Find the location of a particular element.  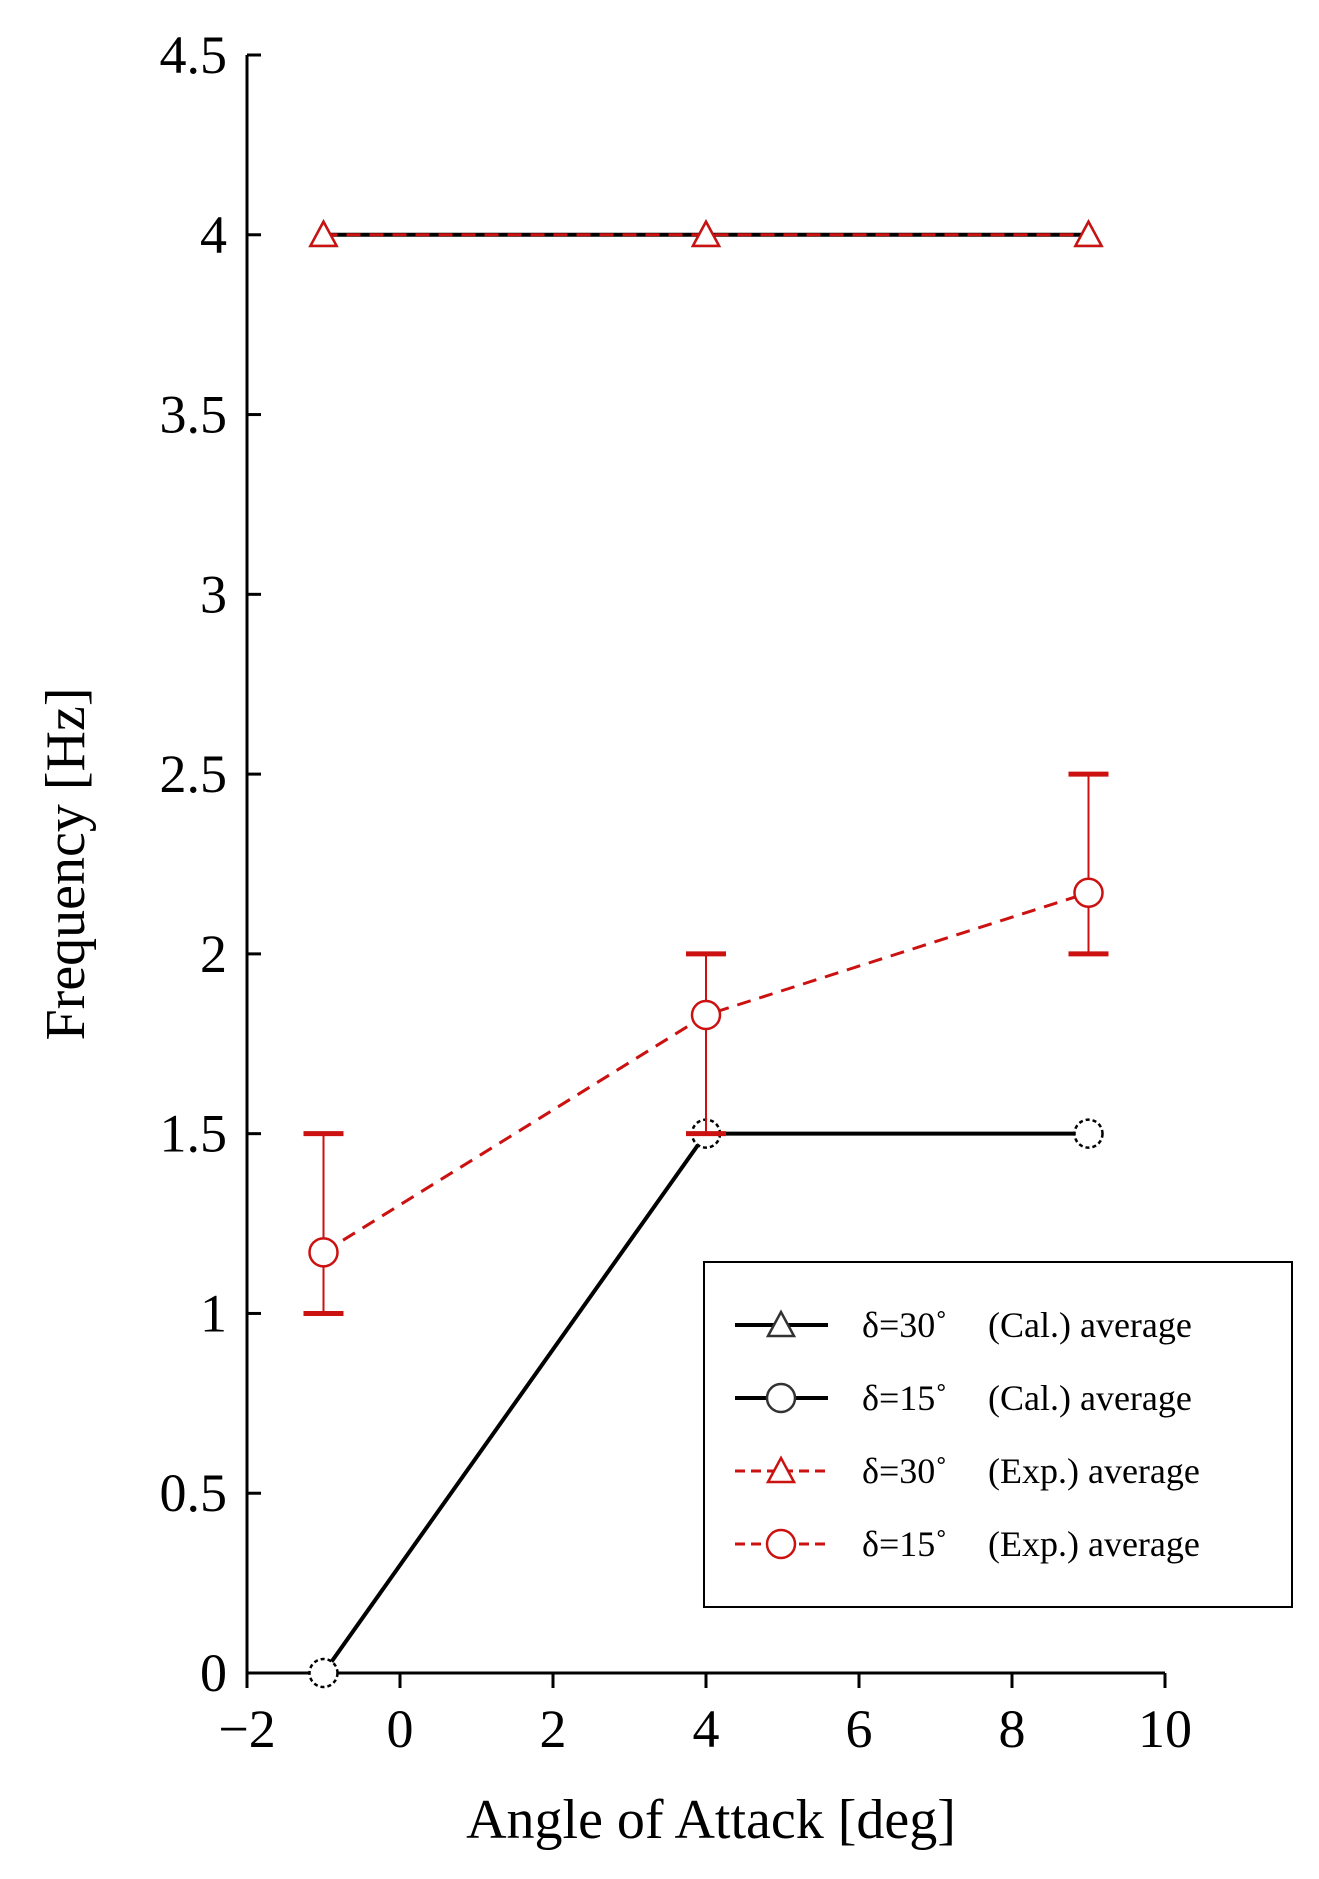

x-ticks: −2 0 2 4 6 8 10 is located at coordinates (705, 1716).